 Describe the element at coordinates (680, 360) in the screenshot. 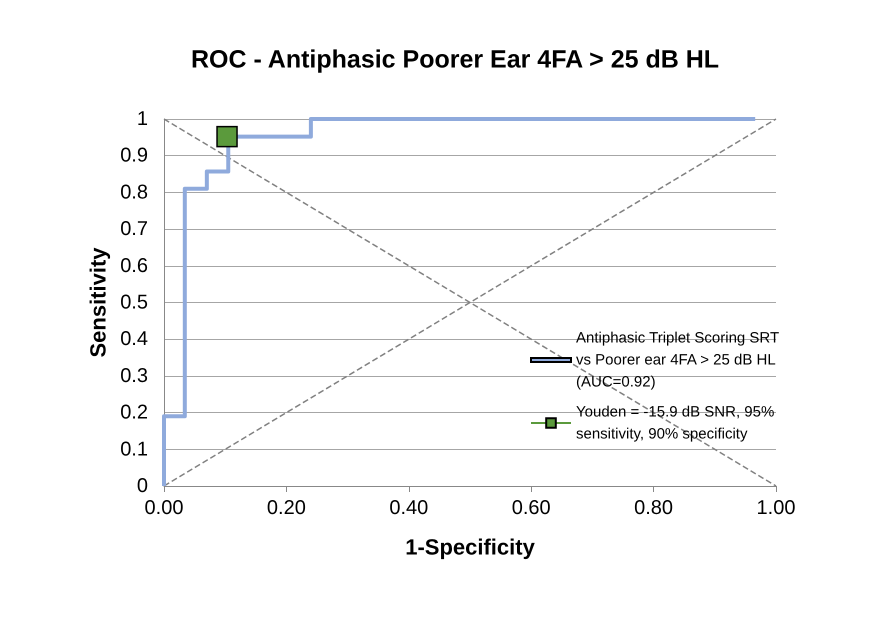

I see `legend-label: Antiphasic Triplet Scoring SRT vs Poorer ear 4FA > 25 dB HL (AUC=0.92)` at that location.